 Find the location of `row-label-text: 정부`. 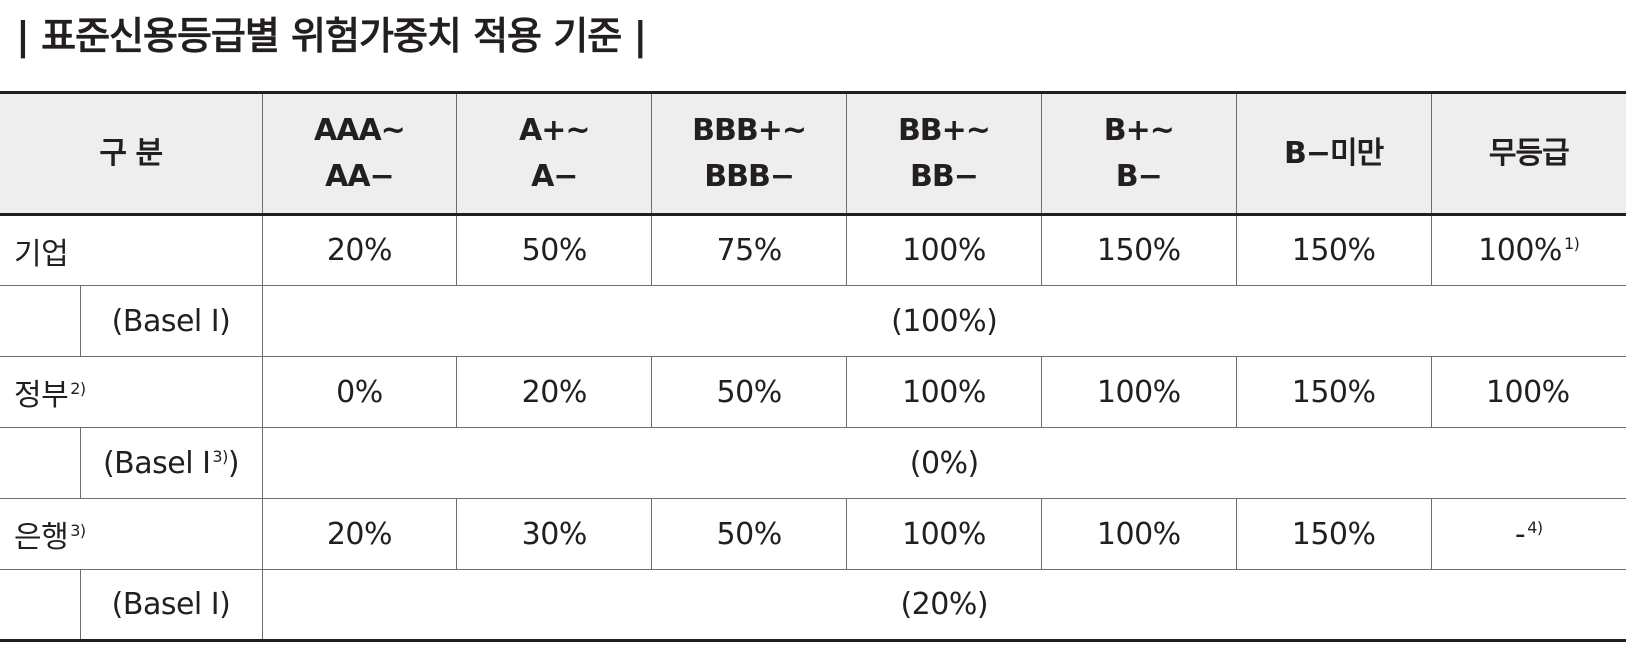

row-label-text: 정부 is located at coordinates (41, 395).